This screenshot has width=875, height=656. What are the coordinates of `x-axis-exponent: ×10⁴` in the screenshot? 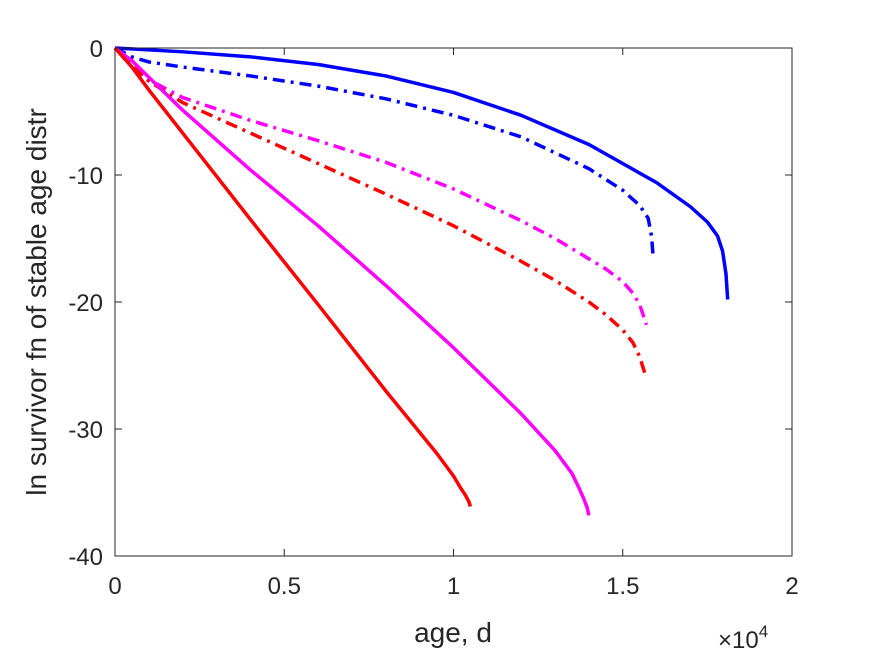 It's located at (743, 638).